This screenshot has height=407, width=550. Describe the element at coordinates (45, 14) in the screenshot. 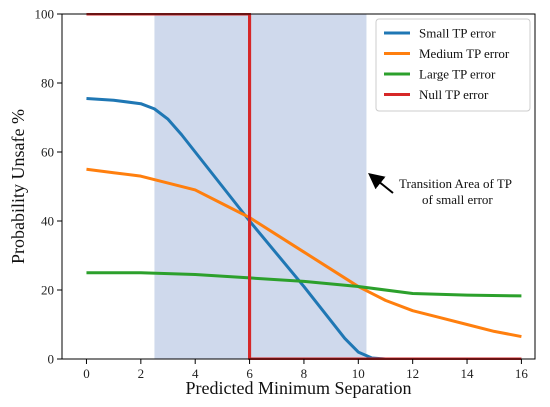

I see `y-tick-label: 100` at that location.